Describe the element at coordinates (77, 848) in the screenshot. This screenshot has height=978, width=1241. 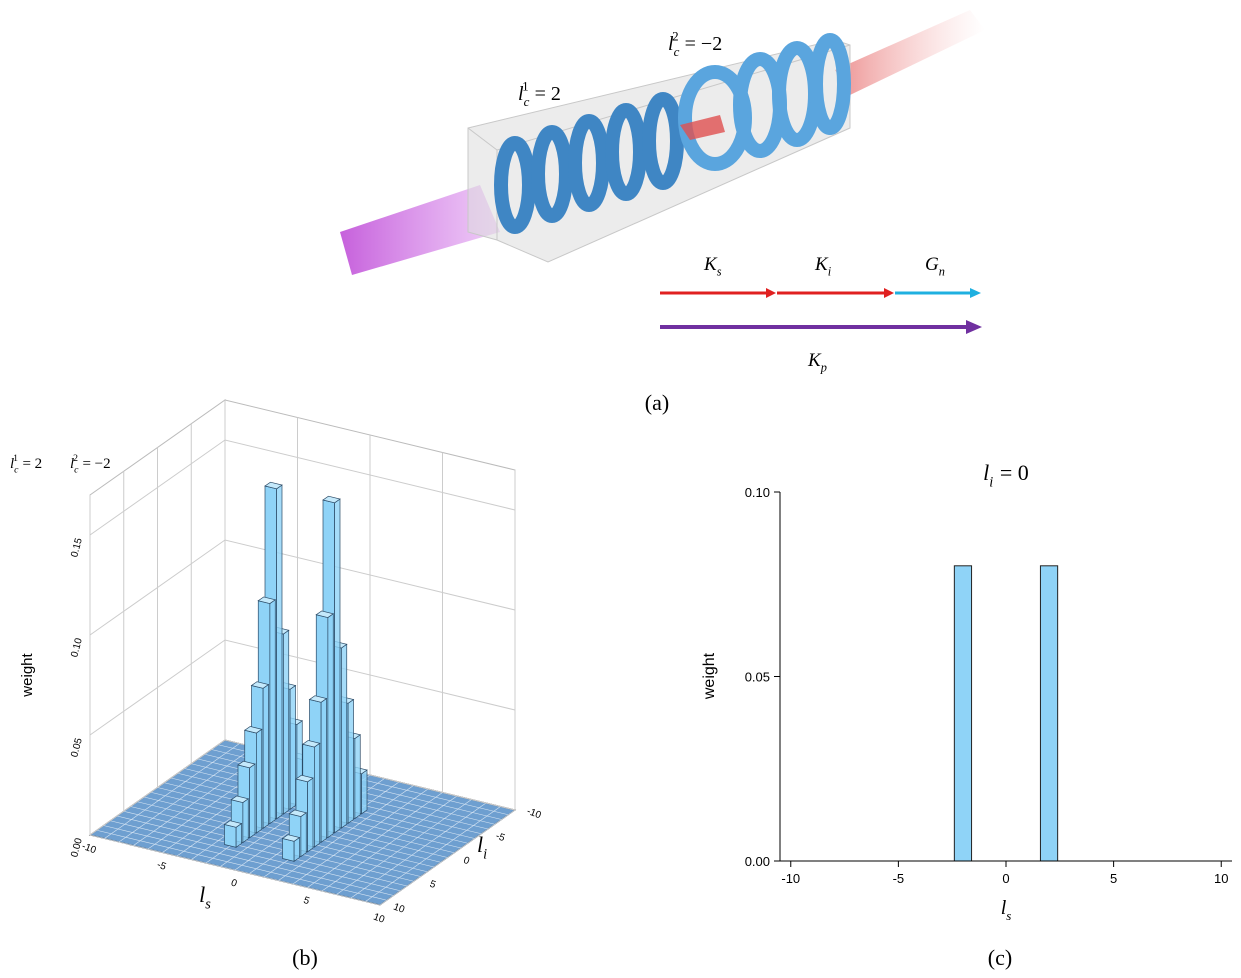
I see `z-tick-label: 0.00` at that location.